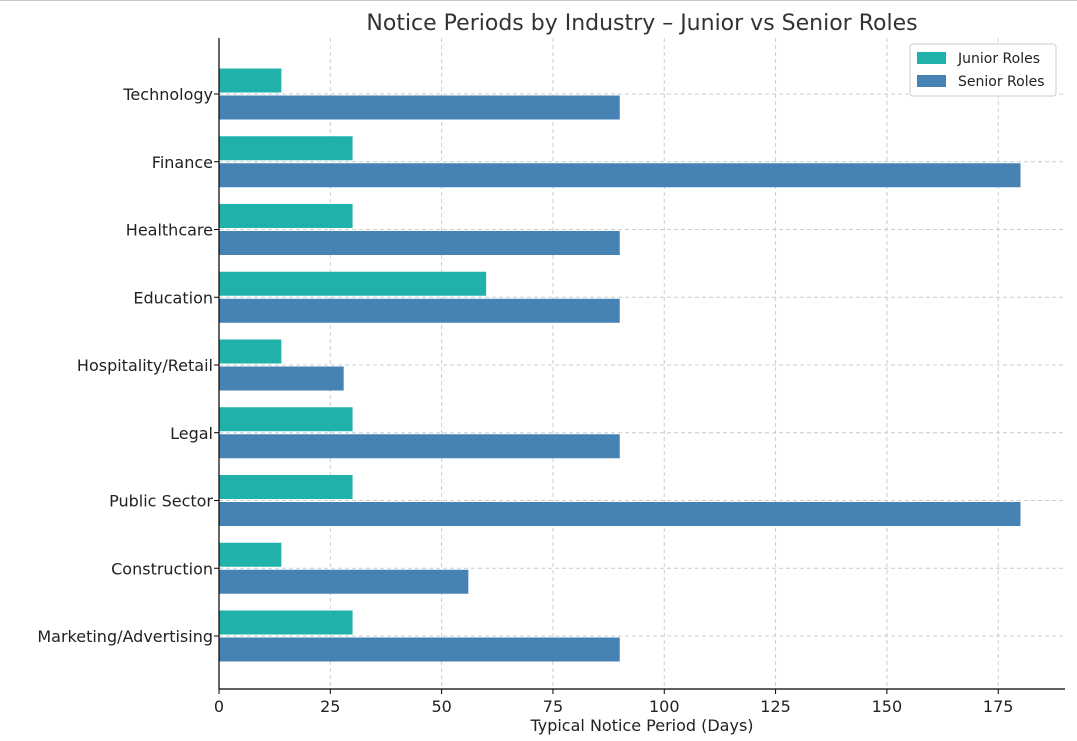  I want to click on x-tick-label: 50, so click(441, 706).